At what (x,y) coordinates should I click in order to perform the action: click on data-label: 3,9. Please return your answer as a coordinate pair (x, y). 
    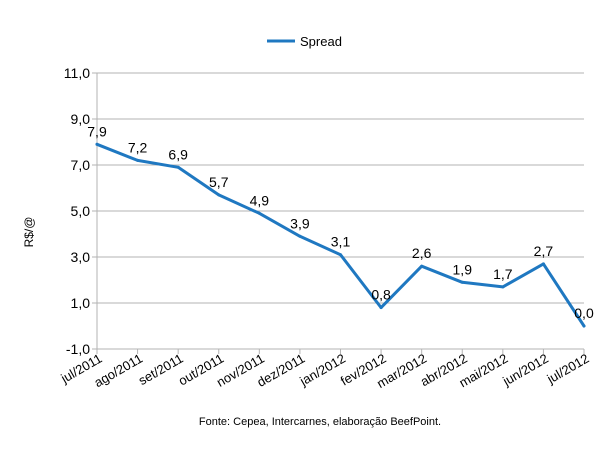
    Looking at the image, I should click on (300, 223).